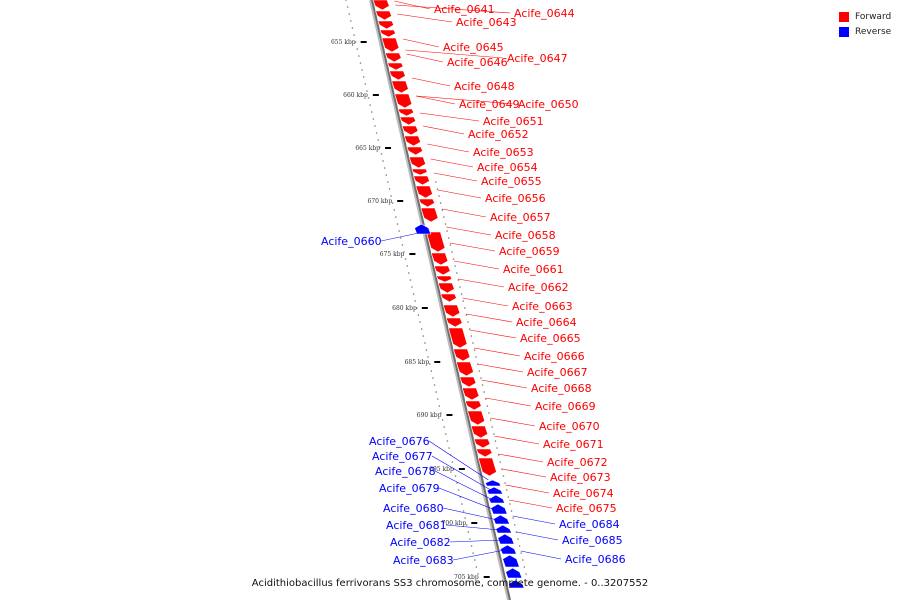  What do you see at coordinates (464, 9) in the screenshot?
I see `gene-label: Acife_0641` at bounding box center [464, 9].